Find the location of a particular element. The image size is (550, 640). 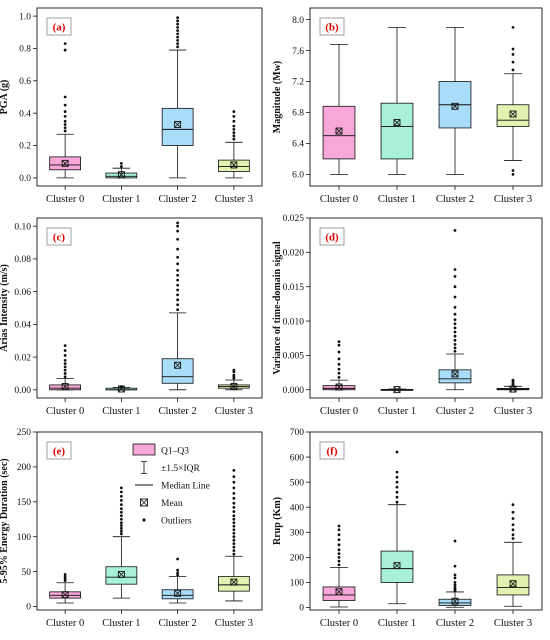

y-tick-label: 0.02 is located at coordinates (22, 358).